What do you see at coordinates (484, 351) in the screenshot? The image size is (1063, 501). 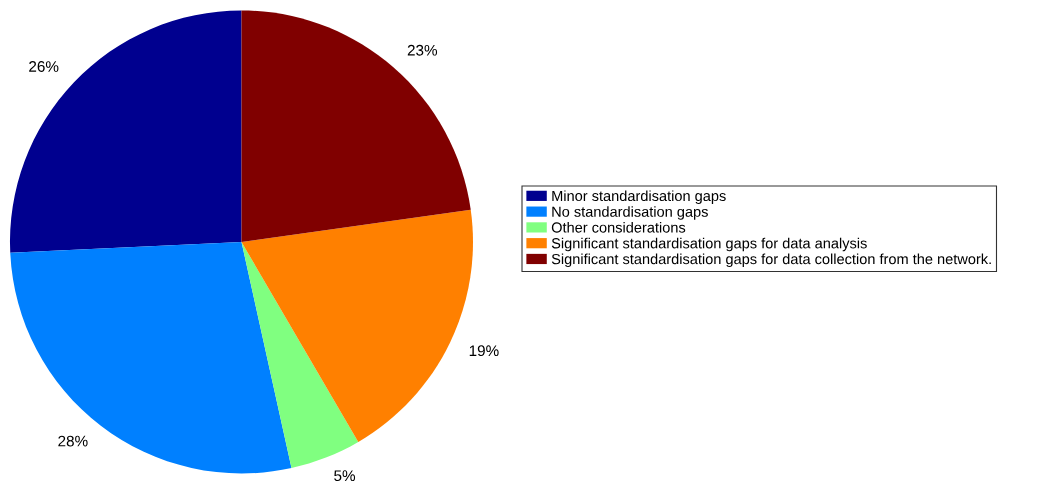 I see `data-label: 19%` at bounding box center [484, 351].